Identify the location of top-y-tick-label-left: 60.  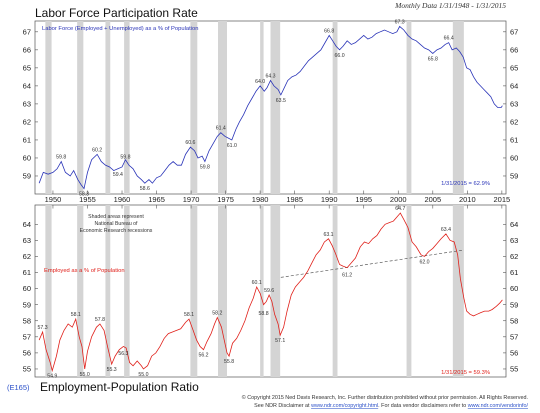
(27, 158).